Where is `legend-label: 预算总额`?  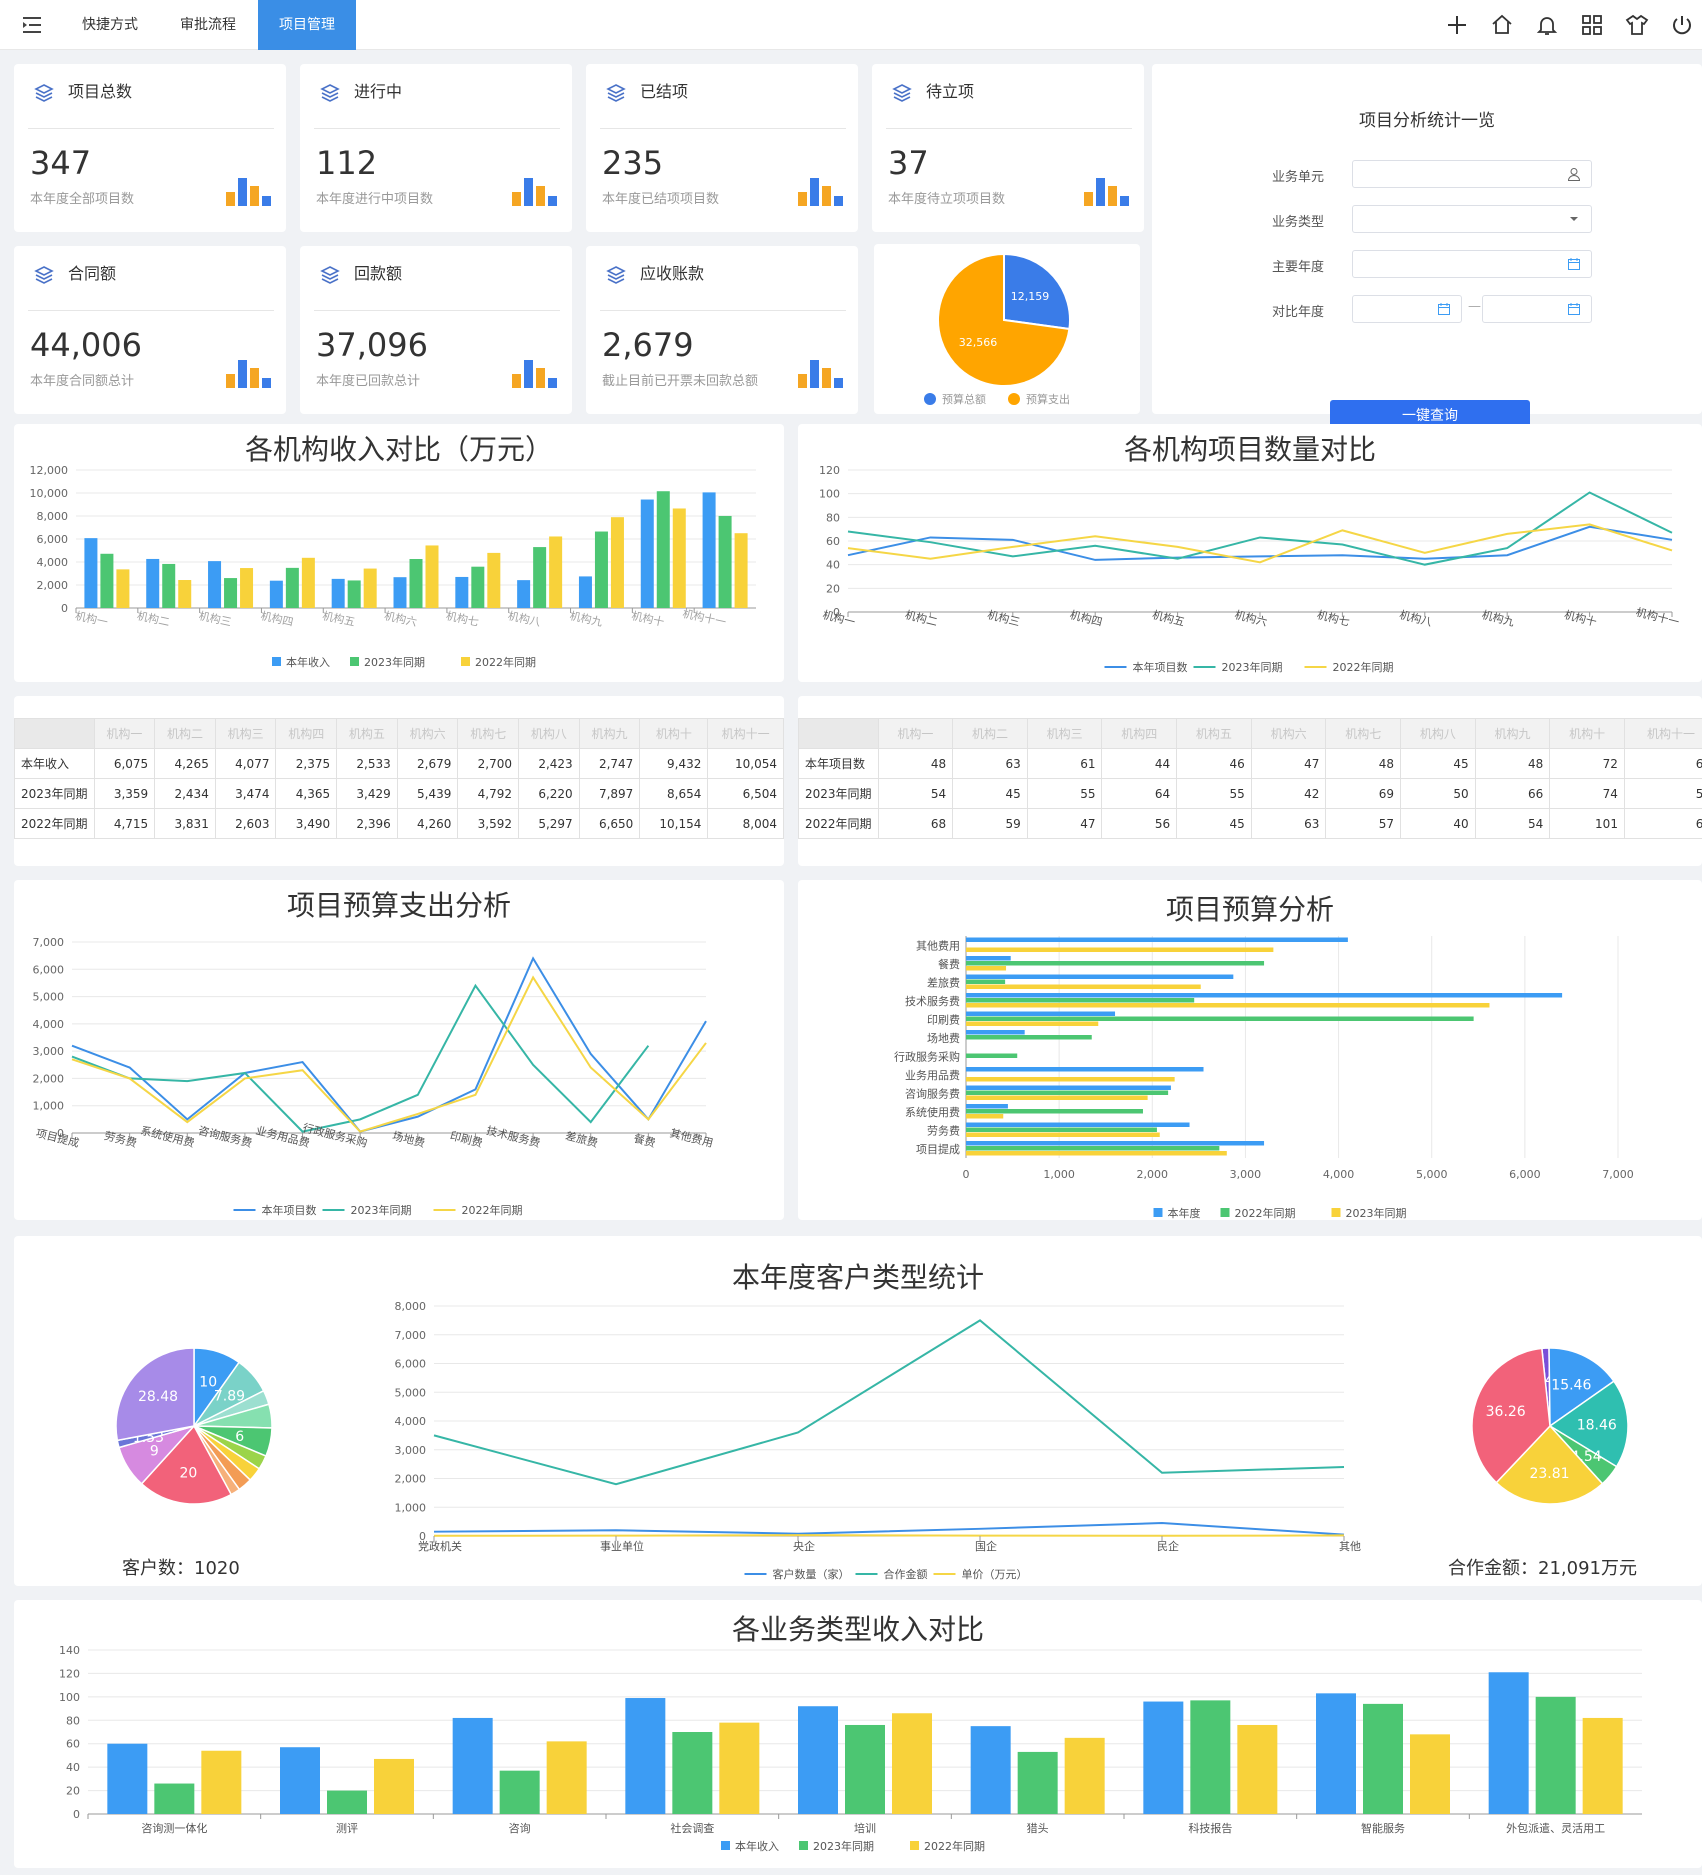 legend-label: 预算总额 is located at coordinates (964, 399).